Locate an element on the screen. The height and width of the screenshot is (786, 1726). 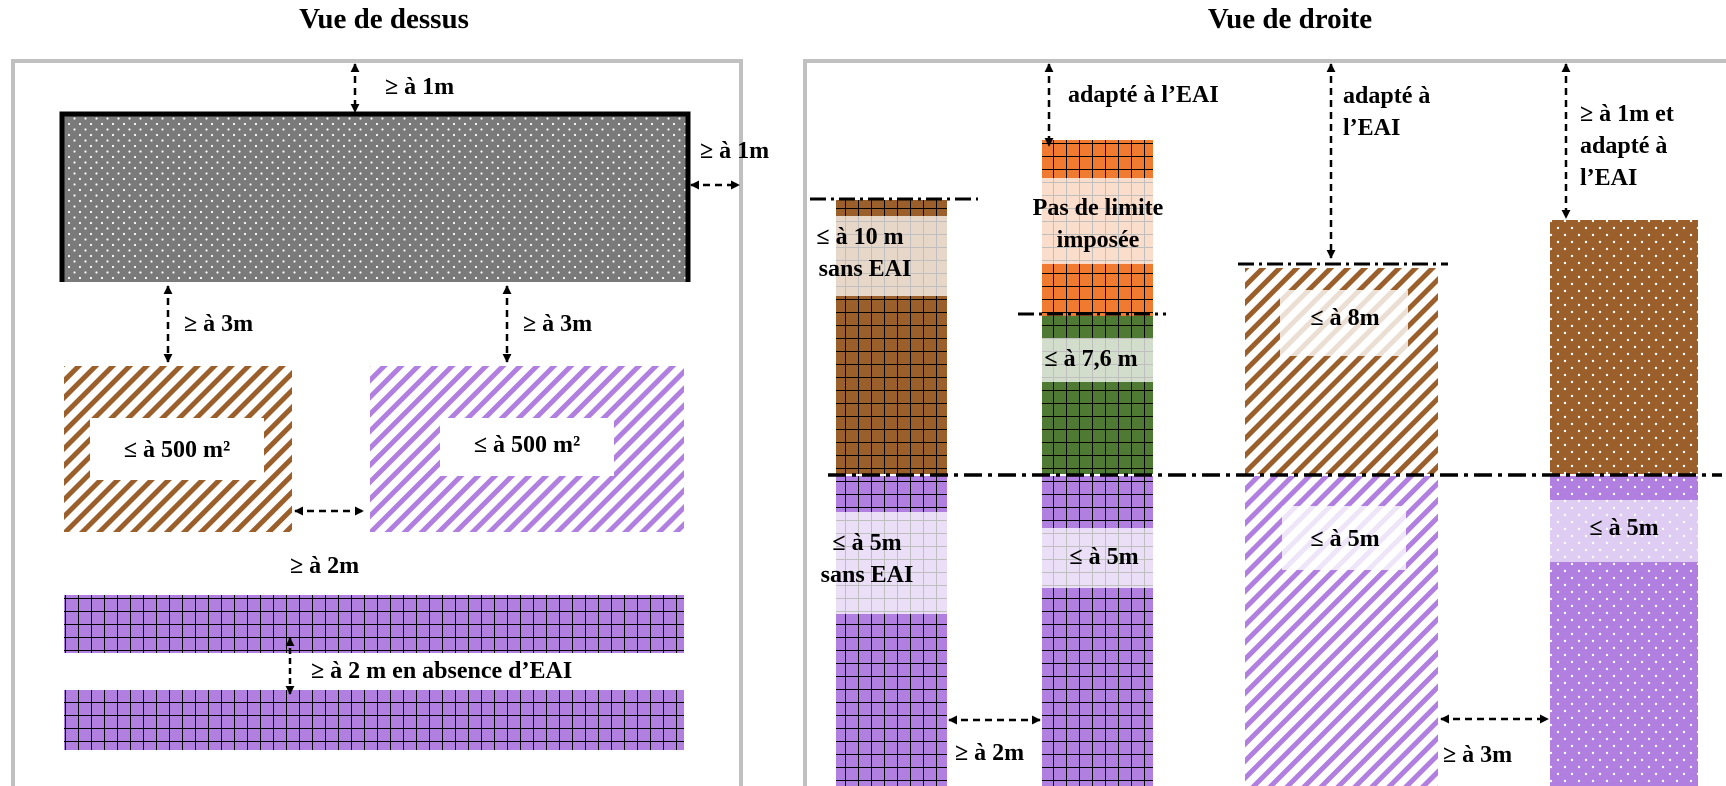
col1-low-label-1: ≤ à 5m is located at coordinates (866, 543).